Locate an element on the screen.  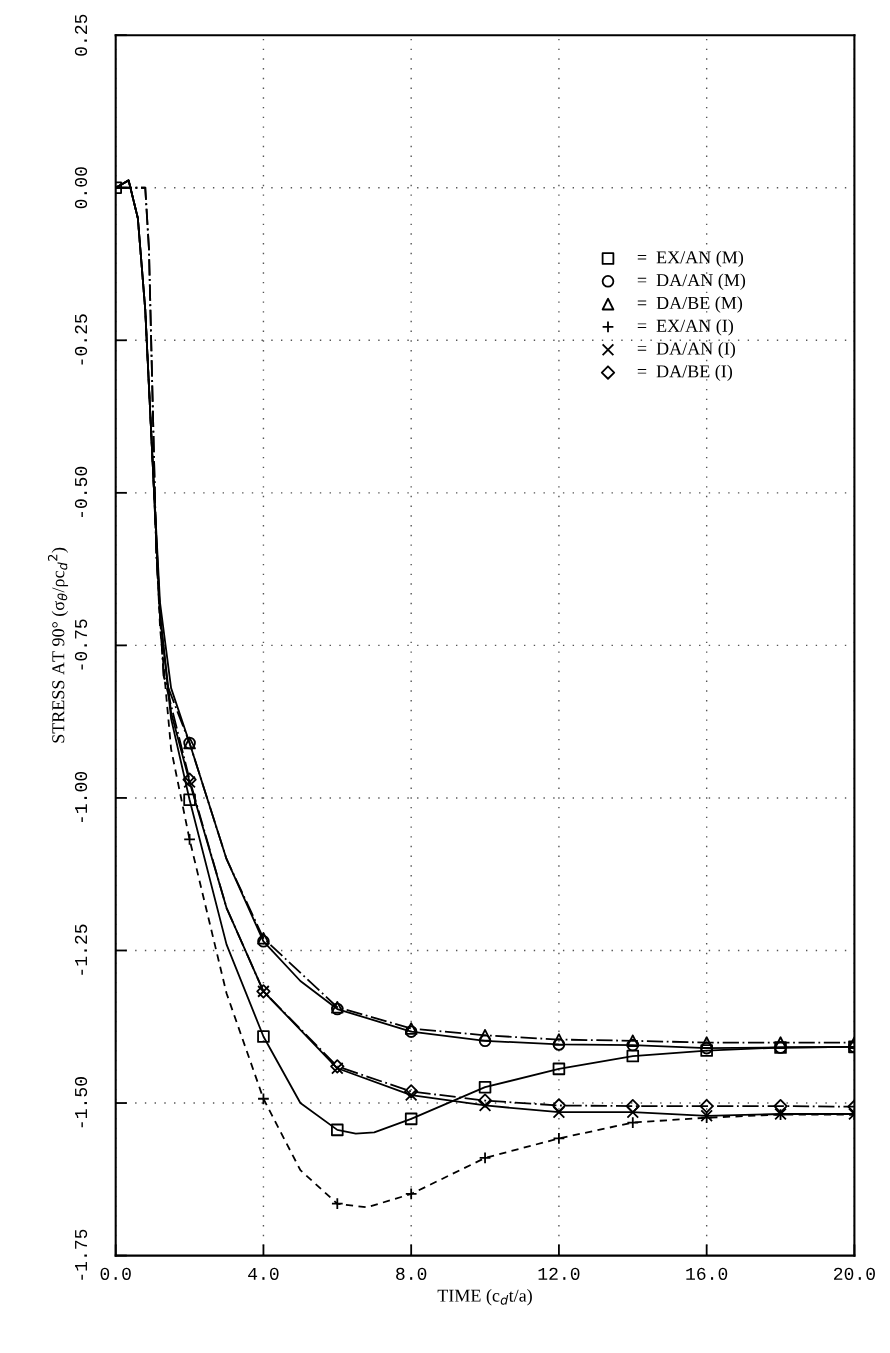
x-tick-label: 0.0 is located at coordinates (115, 1273).